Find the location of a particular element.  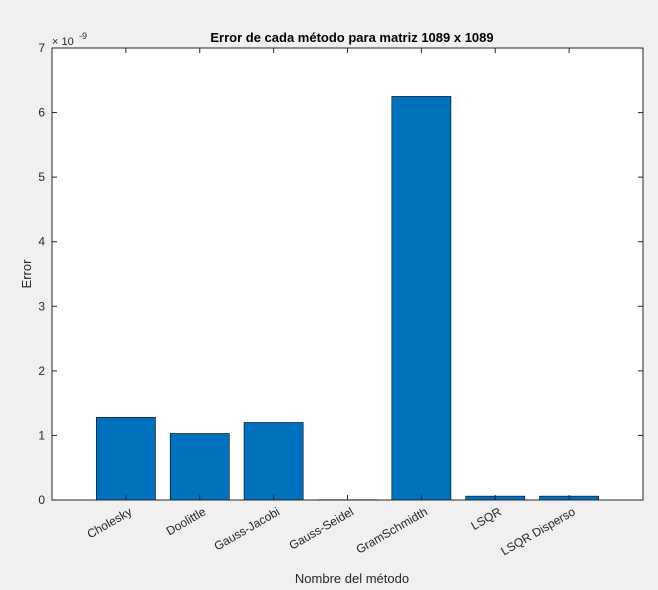

y-axis-label: Error is located at coordinates (26, 274).